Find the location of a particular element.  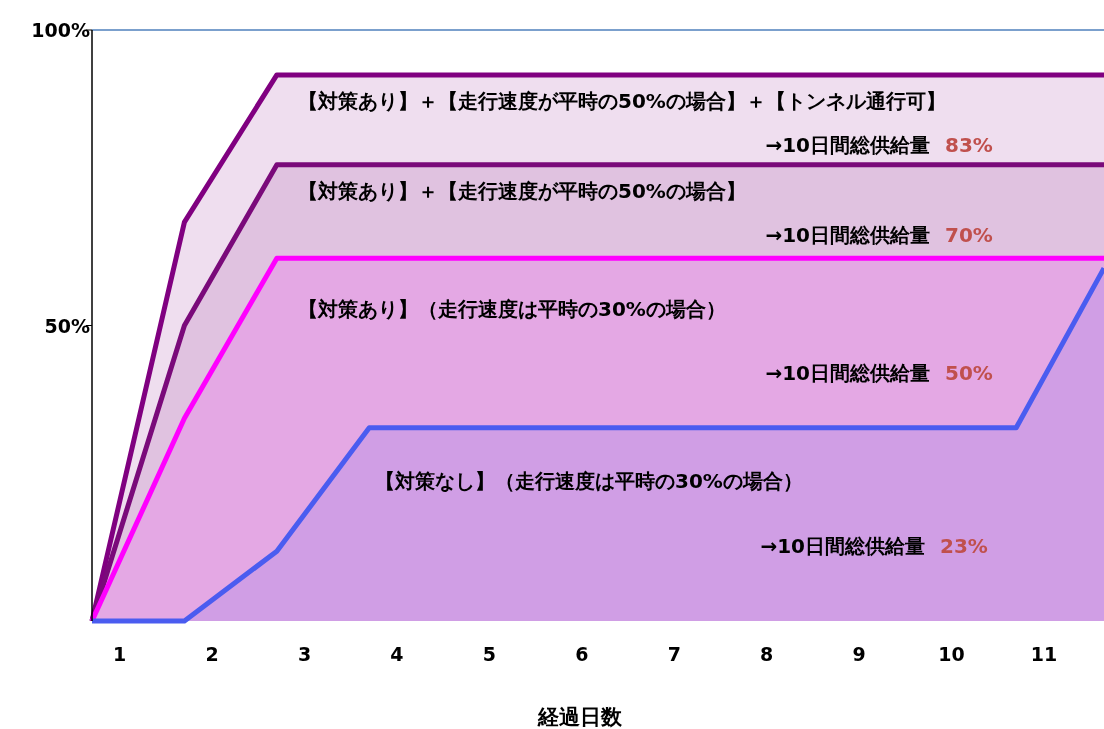

annotation: 【対策なし】（走行速度は平時の30%の場合） is located at coordinates (589, 481).